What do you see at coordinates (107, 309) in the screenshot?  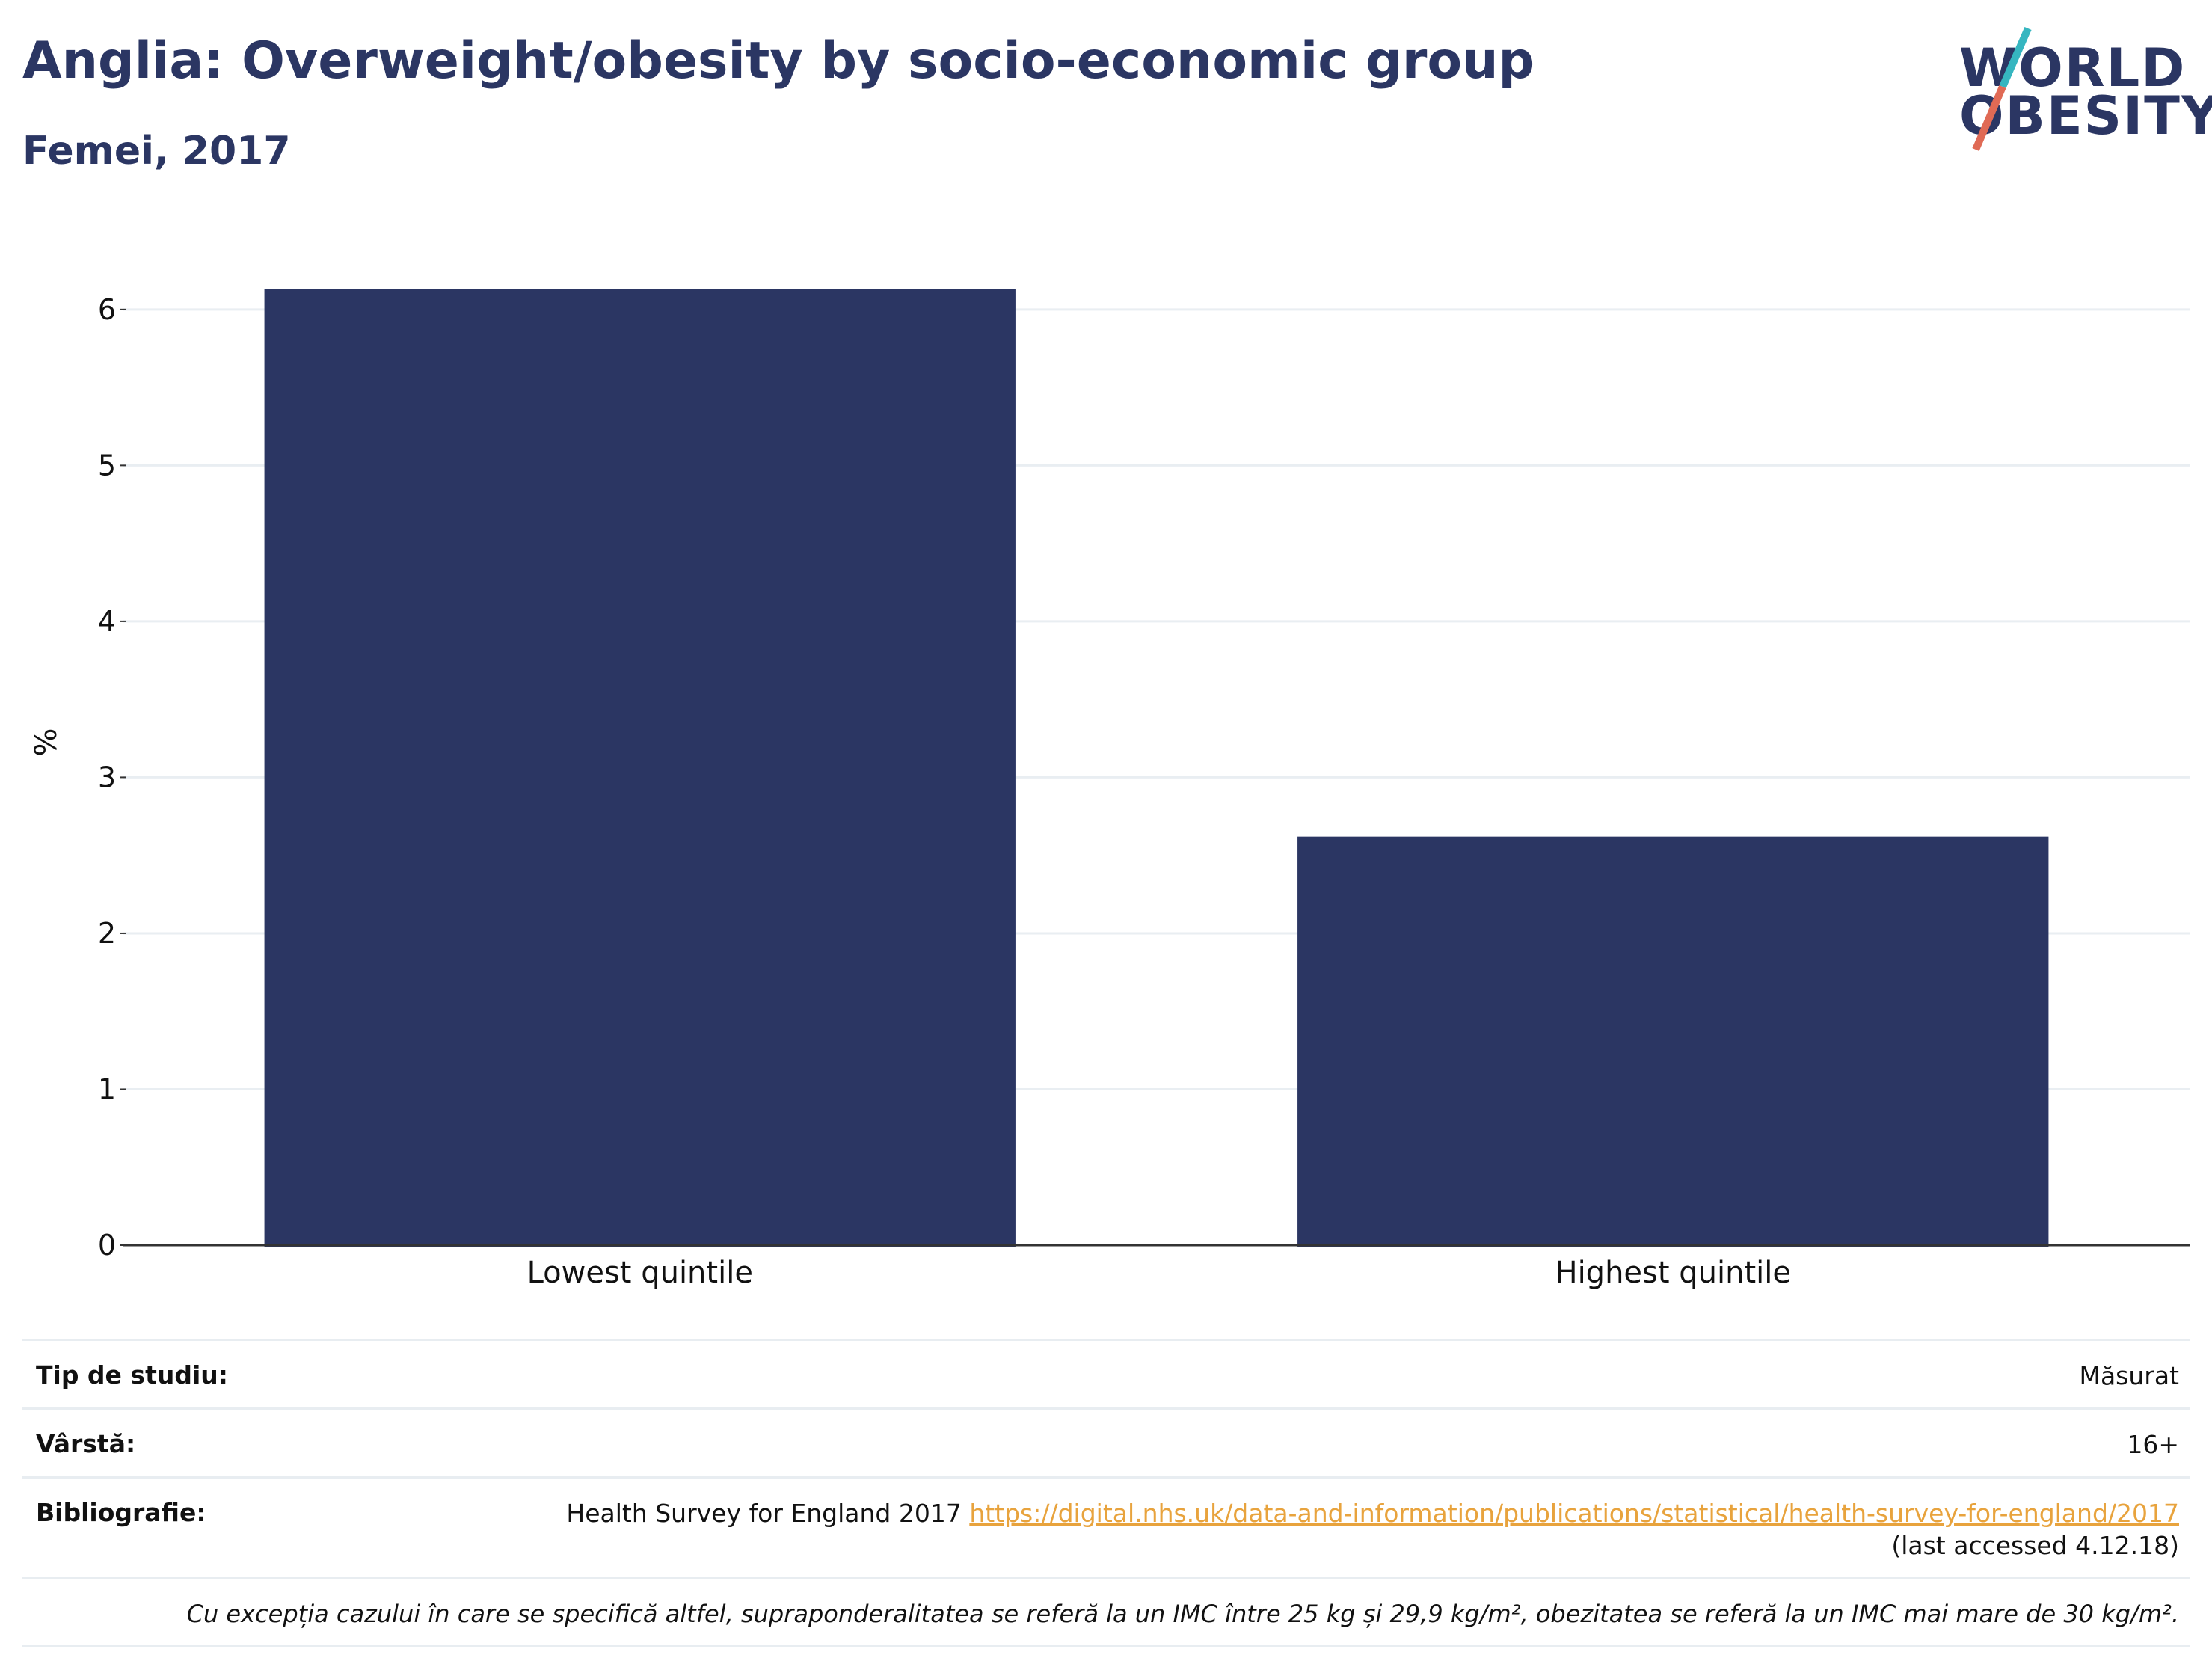 I see `y-tick-label: 6` at bounding box center [107, 309].